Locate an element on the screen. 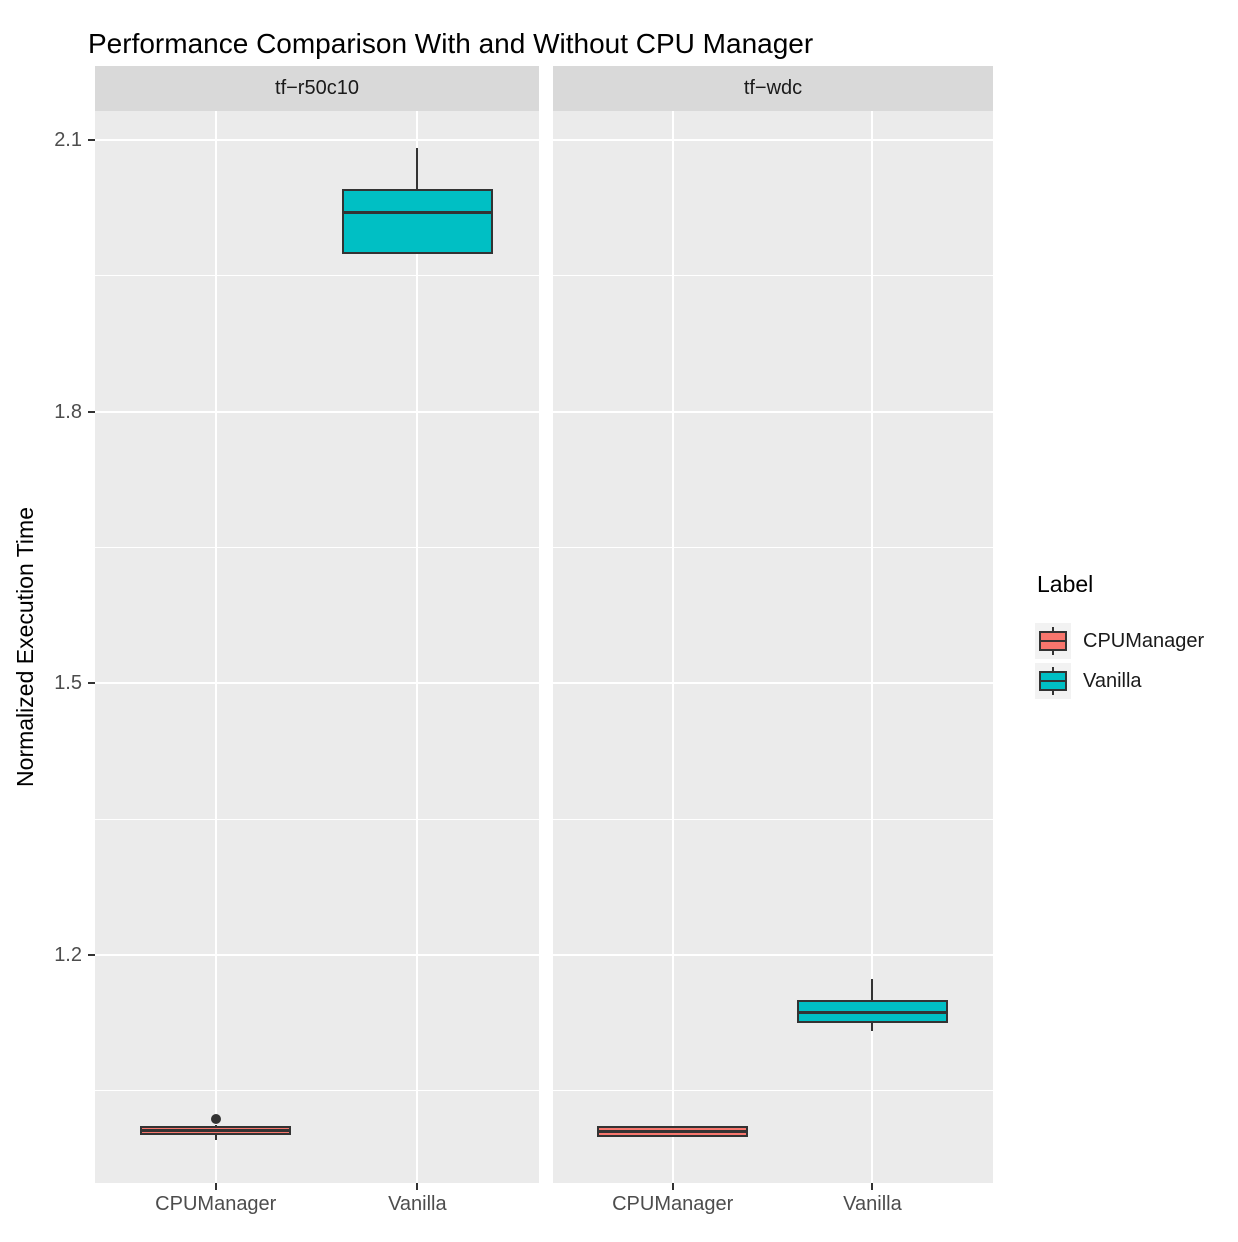 The image size is (1238, 1242). legend-entry: Vanilla is located at coordinates (1119, 681).